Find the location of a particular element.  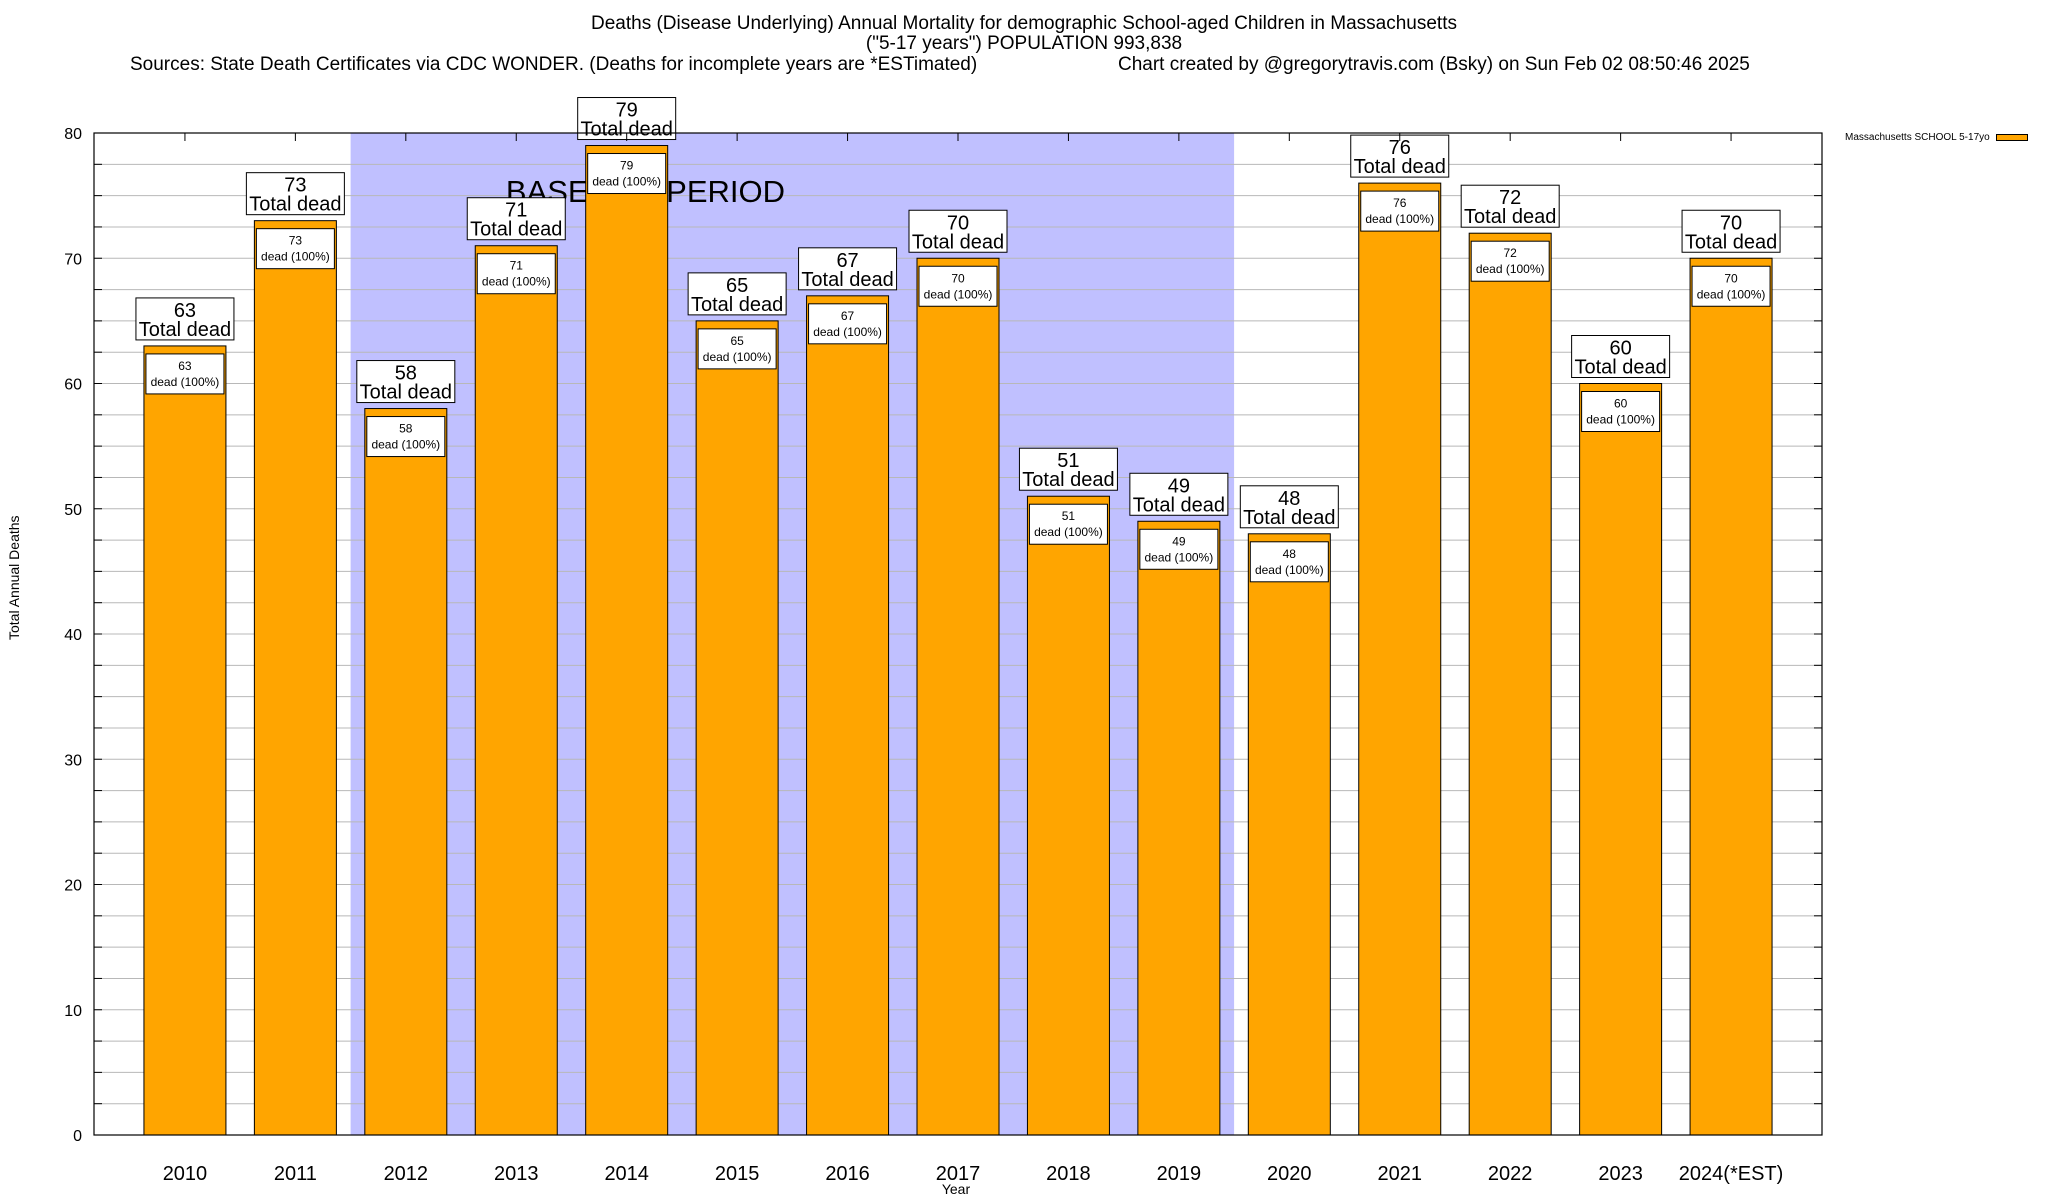

x-tick-label: 2020 is located at coordinates (1289, 1174).